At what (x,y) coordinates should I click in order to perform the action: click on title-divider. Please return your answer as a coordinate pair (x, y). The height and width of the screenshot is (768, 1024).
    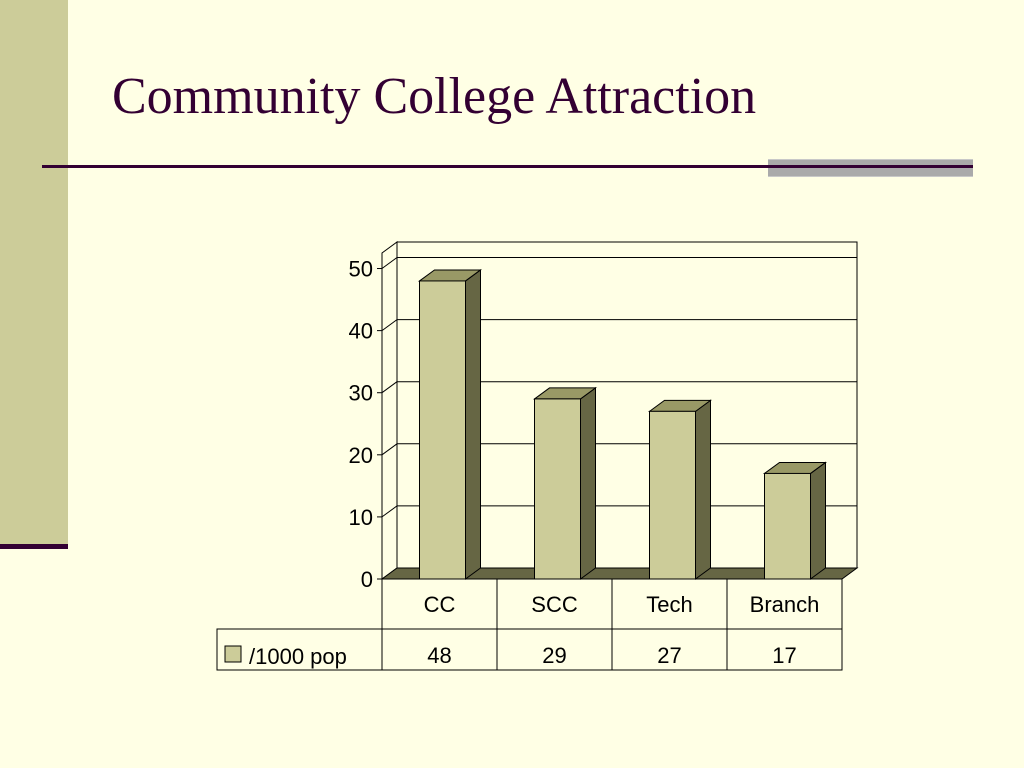
    Looking at the image, I should click on (507, 166).